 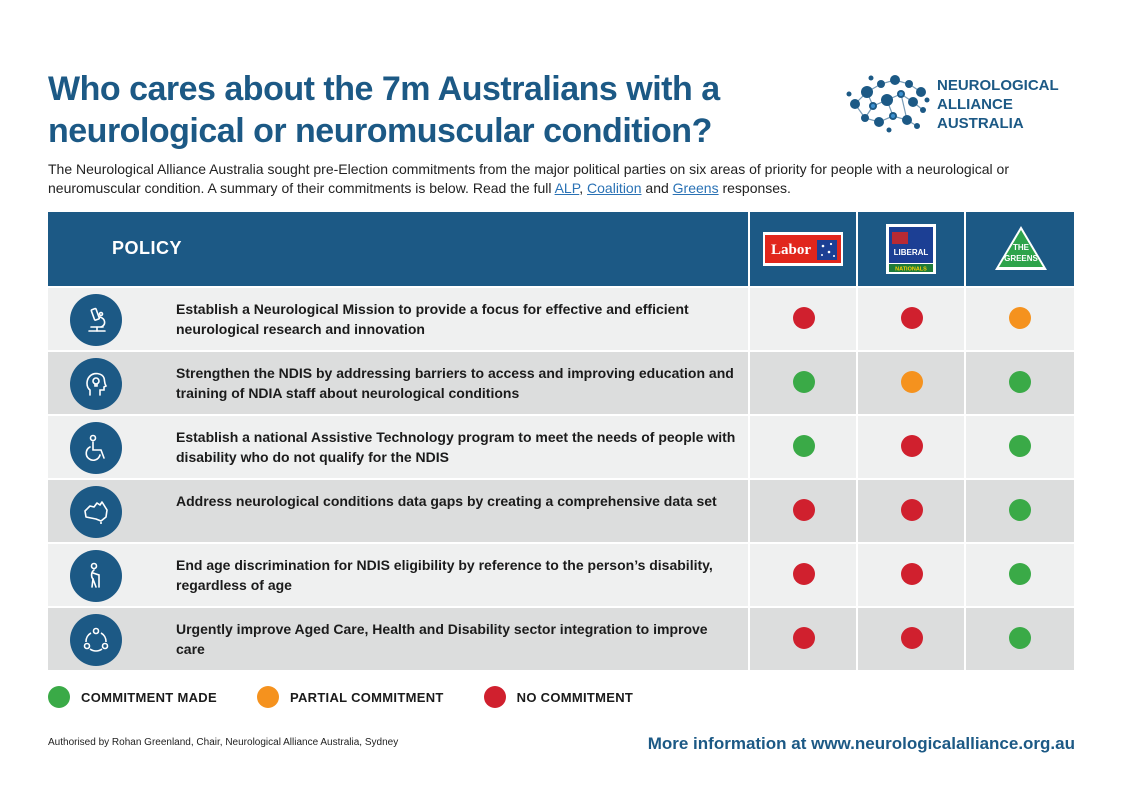 I want to click on legend-none-label: NO COMMITMENT, so click(x=575, y=697).